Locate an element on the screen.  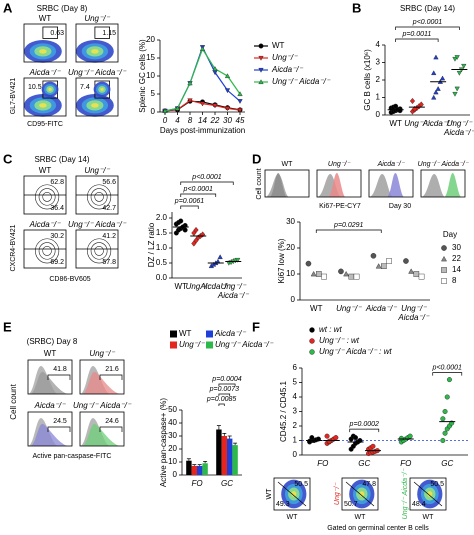
gate-value: 49.3 is located at coordinates (283, 504).